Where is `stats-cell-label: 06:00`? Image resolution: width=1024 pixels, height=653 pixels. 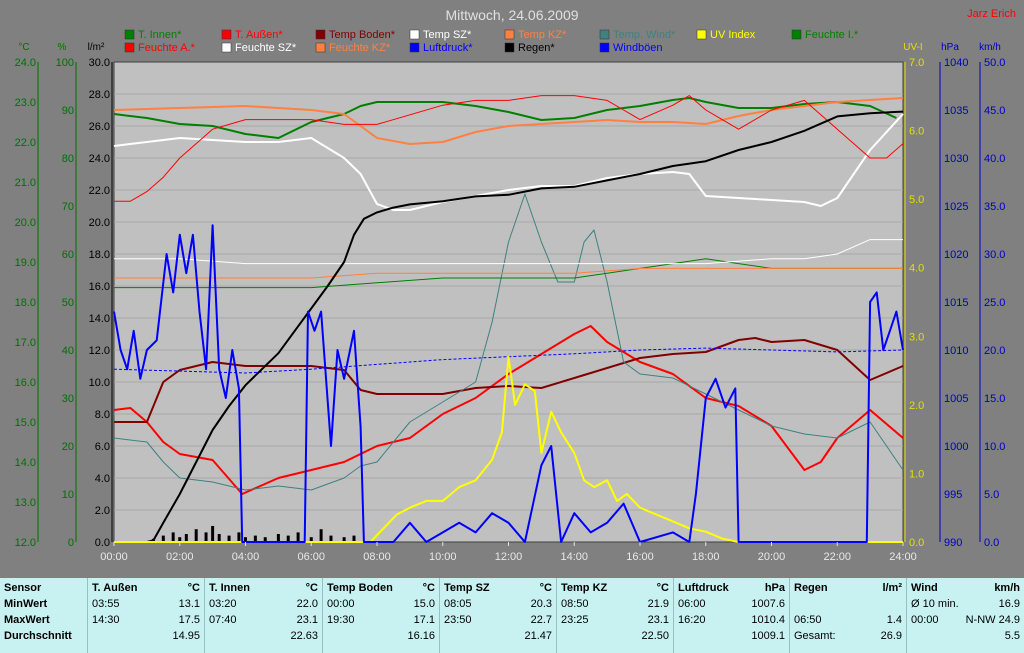 stats-cell-label: 06:00 is located at coordinates (692, 604).